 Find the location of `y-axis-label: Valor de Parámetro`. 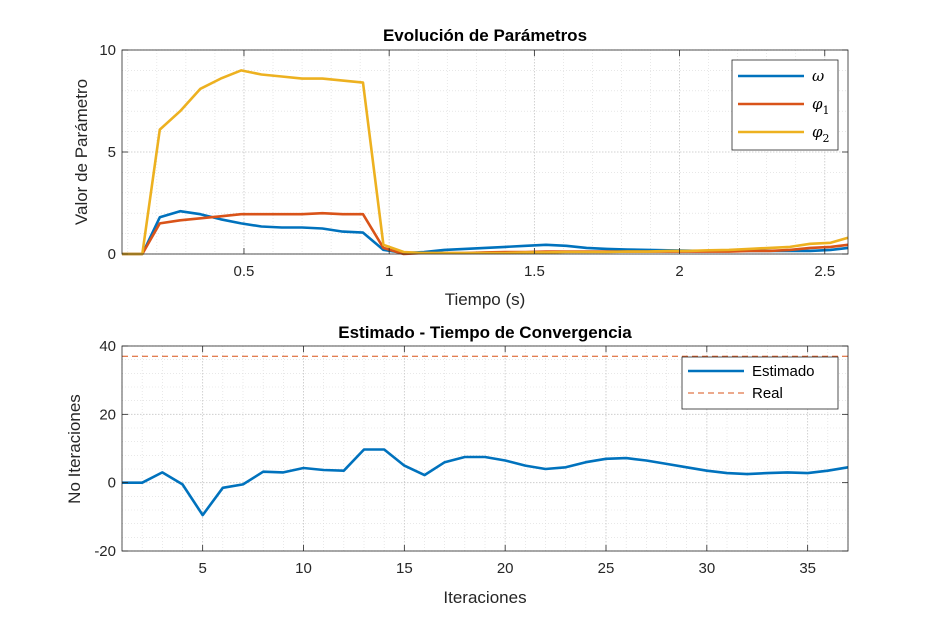

y-axis-label: Valor de Parámetro is located at coordinates (81, 152).